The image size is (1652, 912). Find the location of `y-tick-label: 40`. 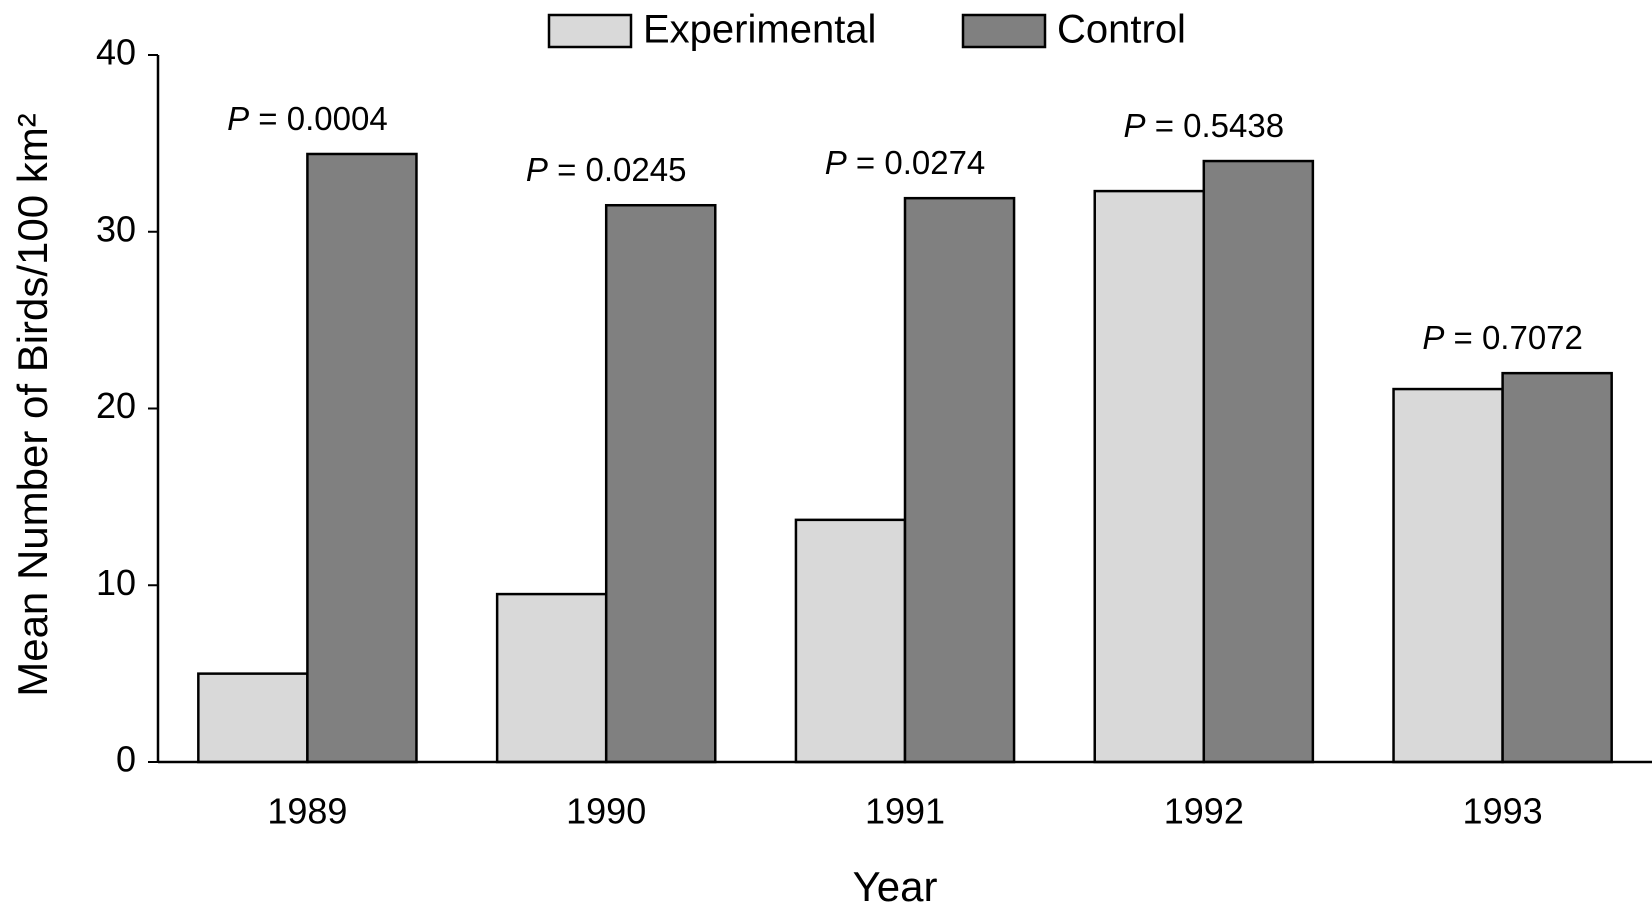

y-tick-label: 40 is located at coordinates (116, 52).